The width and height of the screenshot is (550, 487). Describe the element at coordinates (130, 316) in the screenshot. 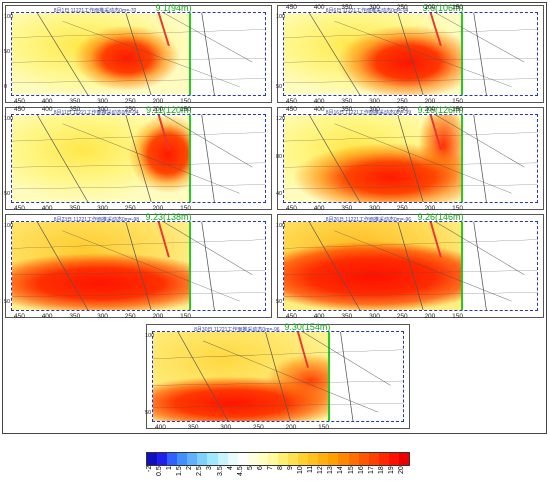

I see `x-tick: 250` at that location.